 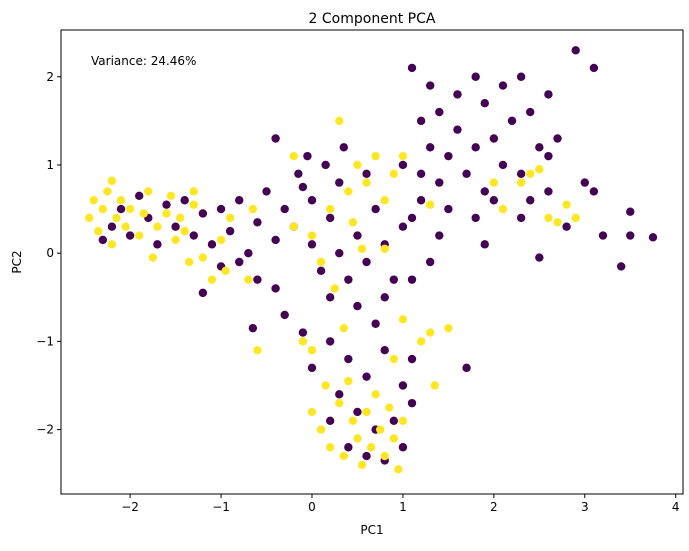 What do you see at coordinates (403, 507) in the screenshot?
I see `x-tick-label: 1` at bounding box center [403, 507].